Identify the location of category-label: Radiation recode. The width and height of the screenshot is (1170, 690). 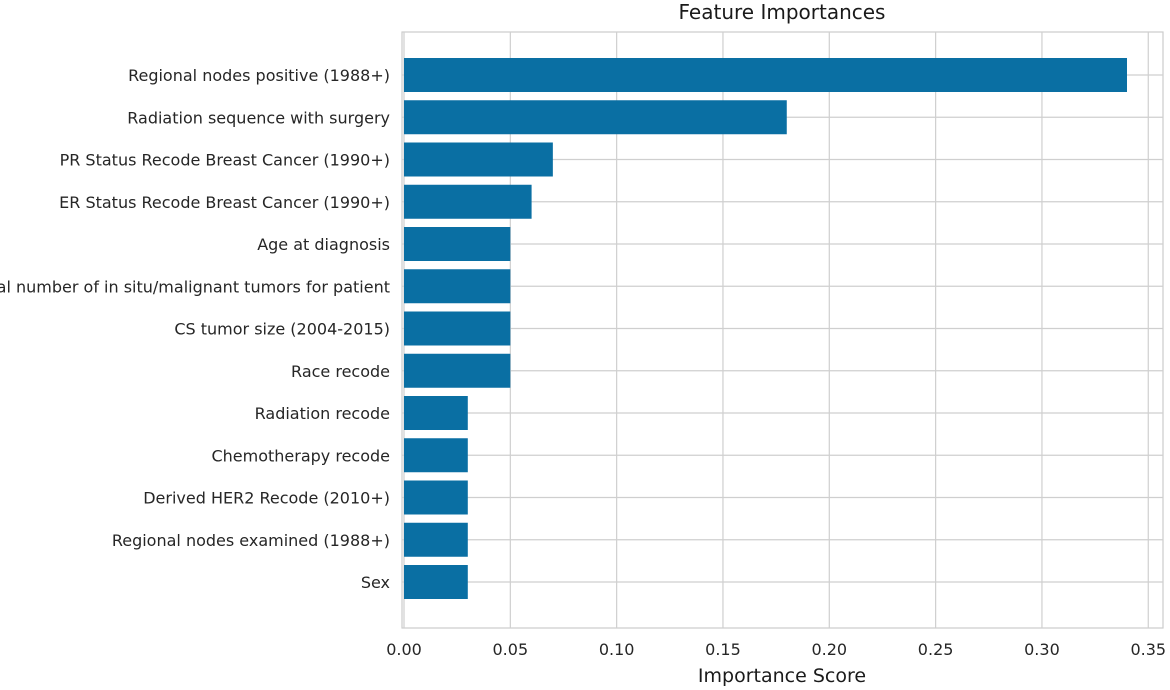
(322, 413).